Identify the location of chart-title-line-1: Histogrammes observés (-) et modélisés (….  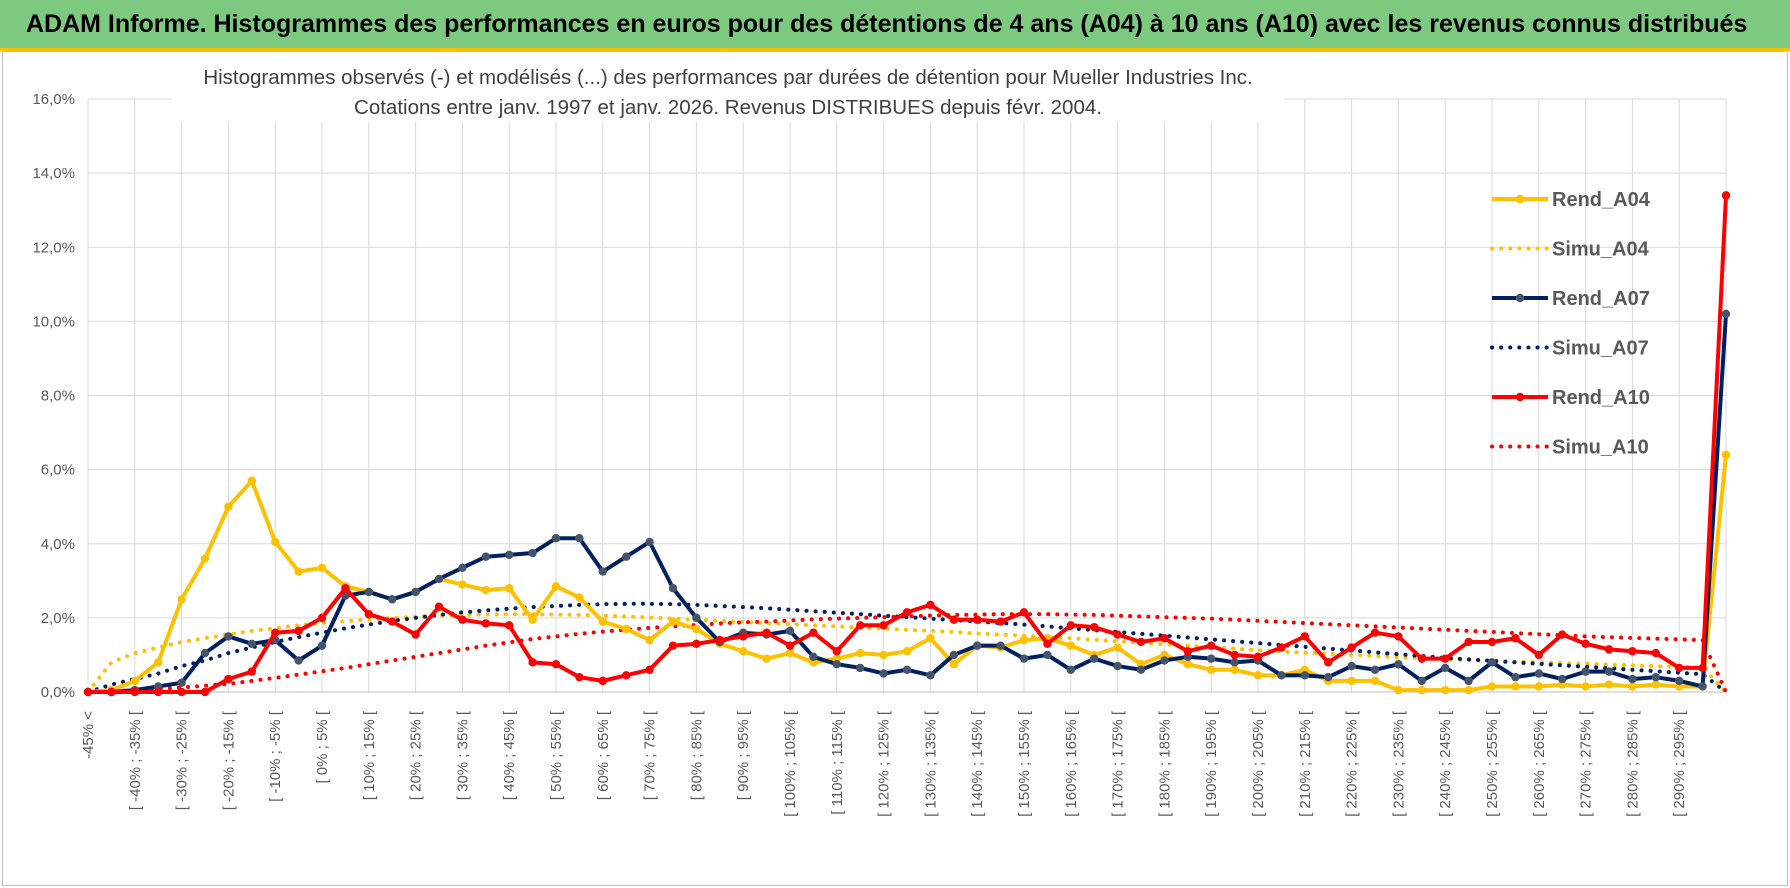
(727, 77).